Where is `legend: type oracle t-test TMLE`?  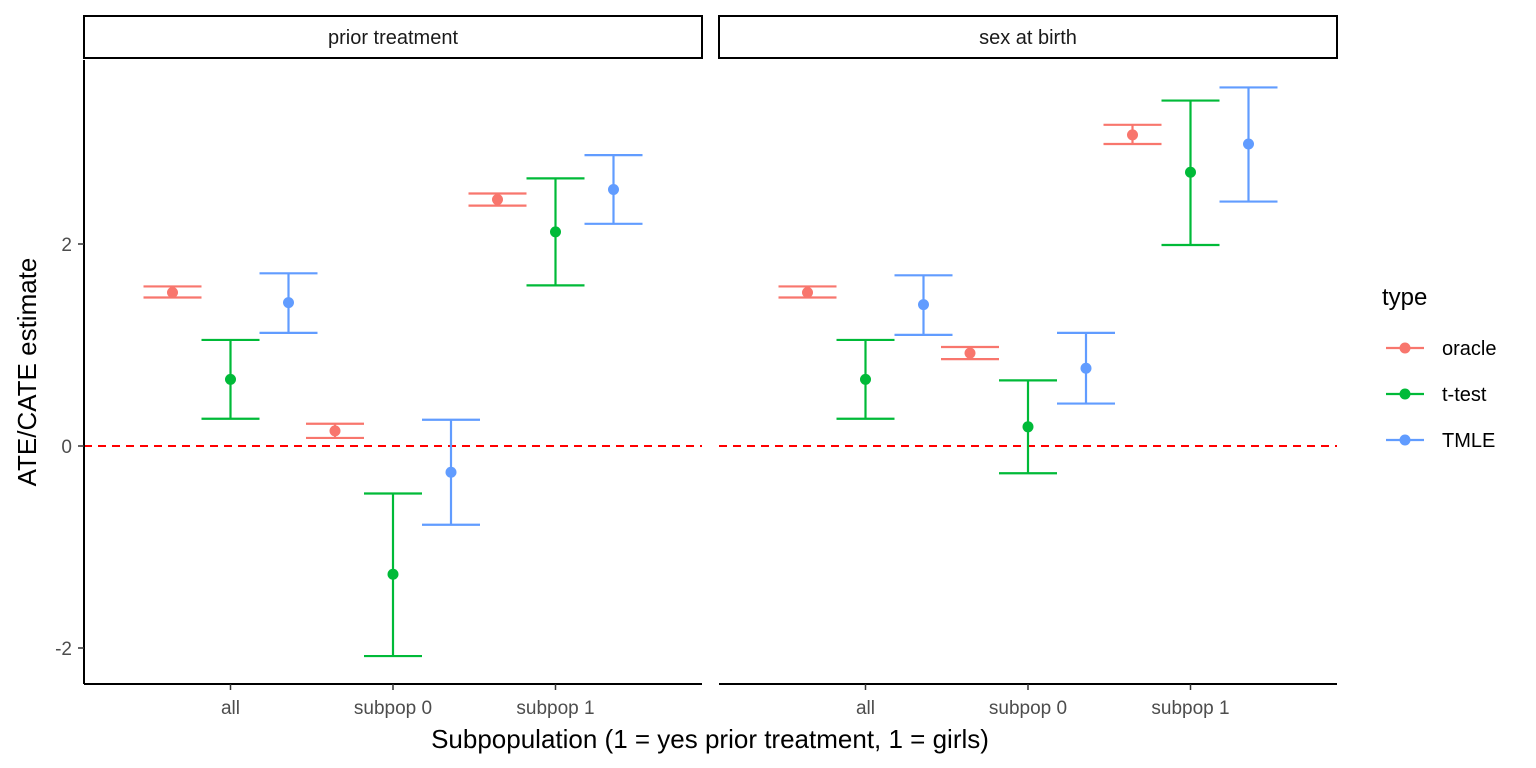
legend: type oracle t-test TMLE is located at coordinates (1439, 368).